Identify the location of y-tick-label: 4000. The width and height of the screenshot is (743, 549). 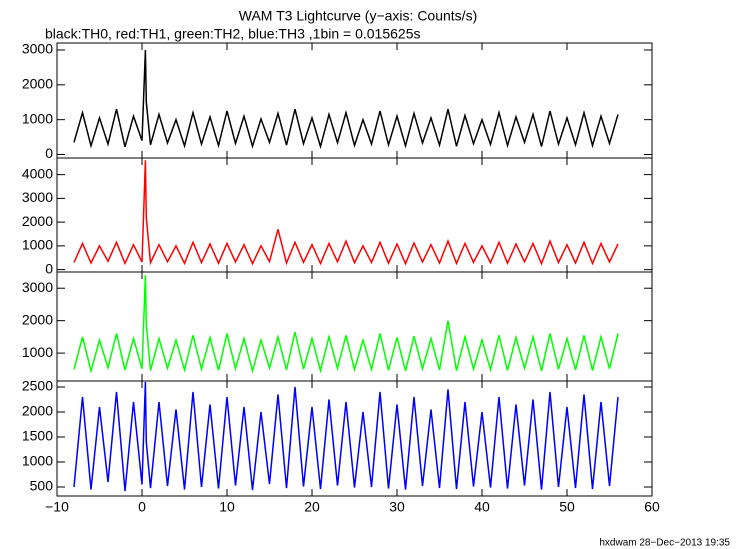
(37, 173).